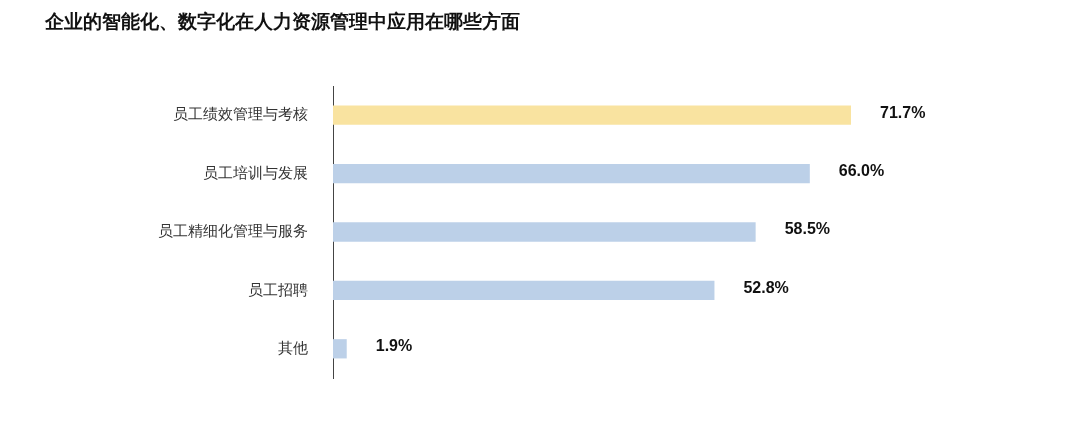 The image size is (1078, 428). What do you see at coordinates (233, 231) in the screenshot?
I see `y-tick-label: 员工精细化管理与服务` at bounding box center [233, 231].